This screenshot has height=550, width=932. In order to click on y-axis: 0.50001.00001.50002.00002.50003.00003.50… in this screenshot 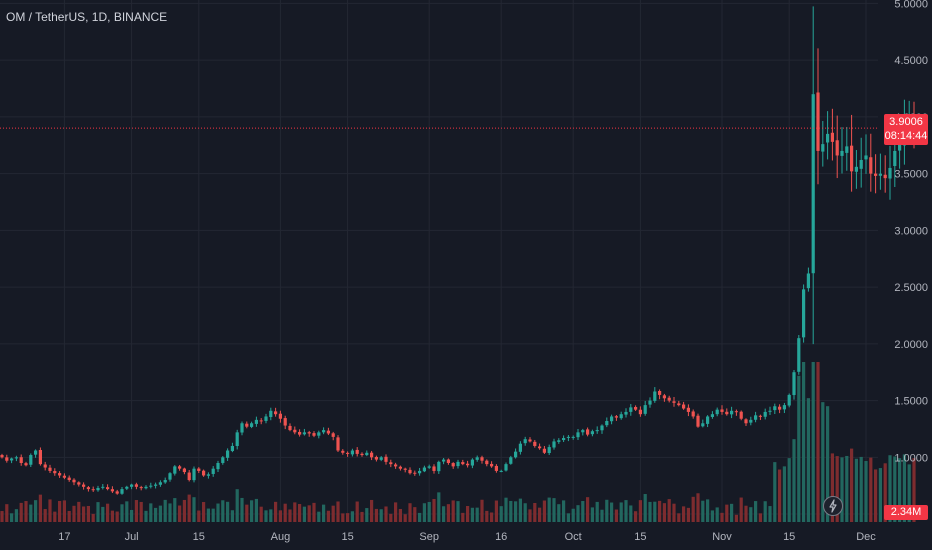, I will do `click(911, 260)`.